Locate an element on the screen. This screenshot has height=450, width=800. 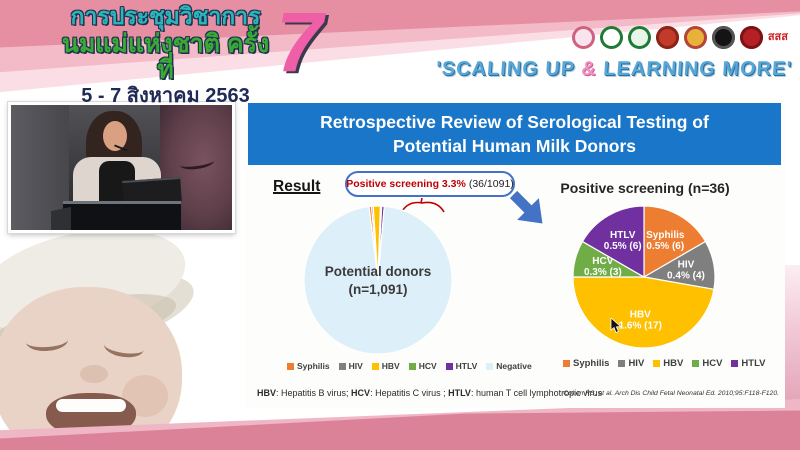
royal-college-red-emblem-logo is located at coordinates (667, 37).